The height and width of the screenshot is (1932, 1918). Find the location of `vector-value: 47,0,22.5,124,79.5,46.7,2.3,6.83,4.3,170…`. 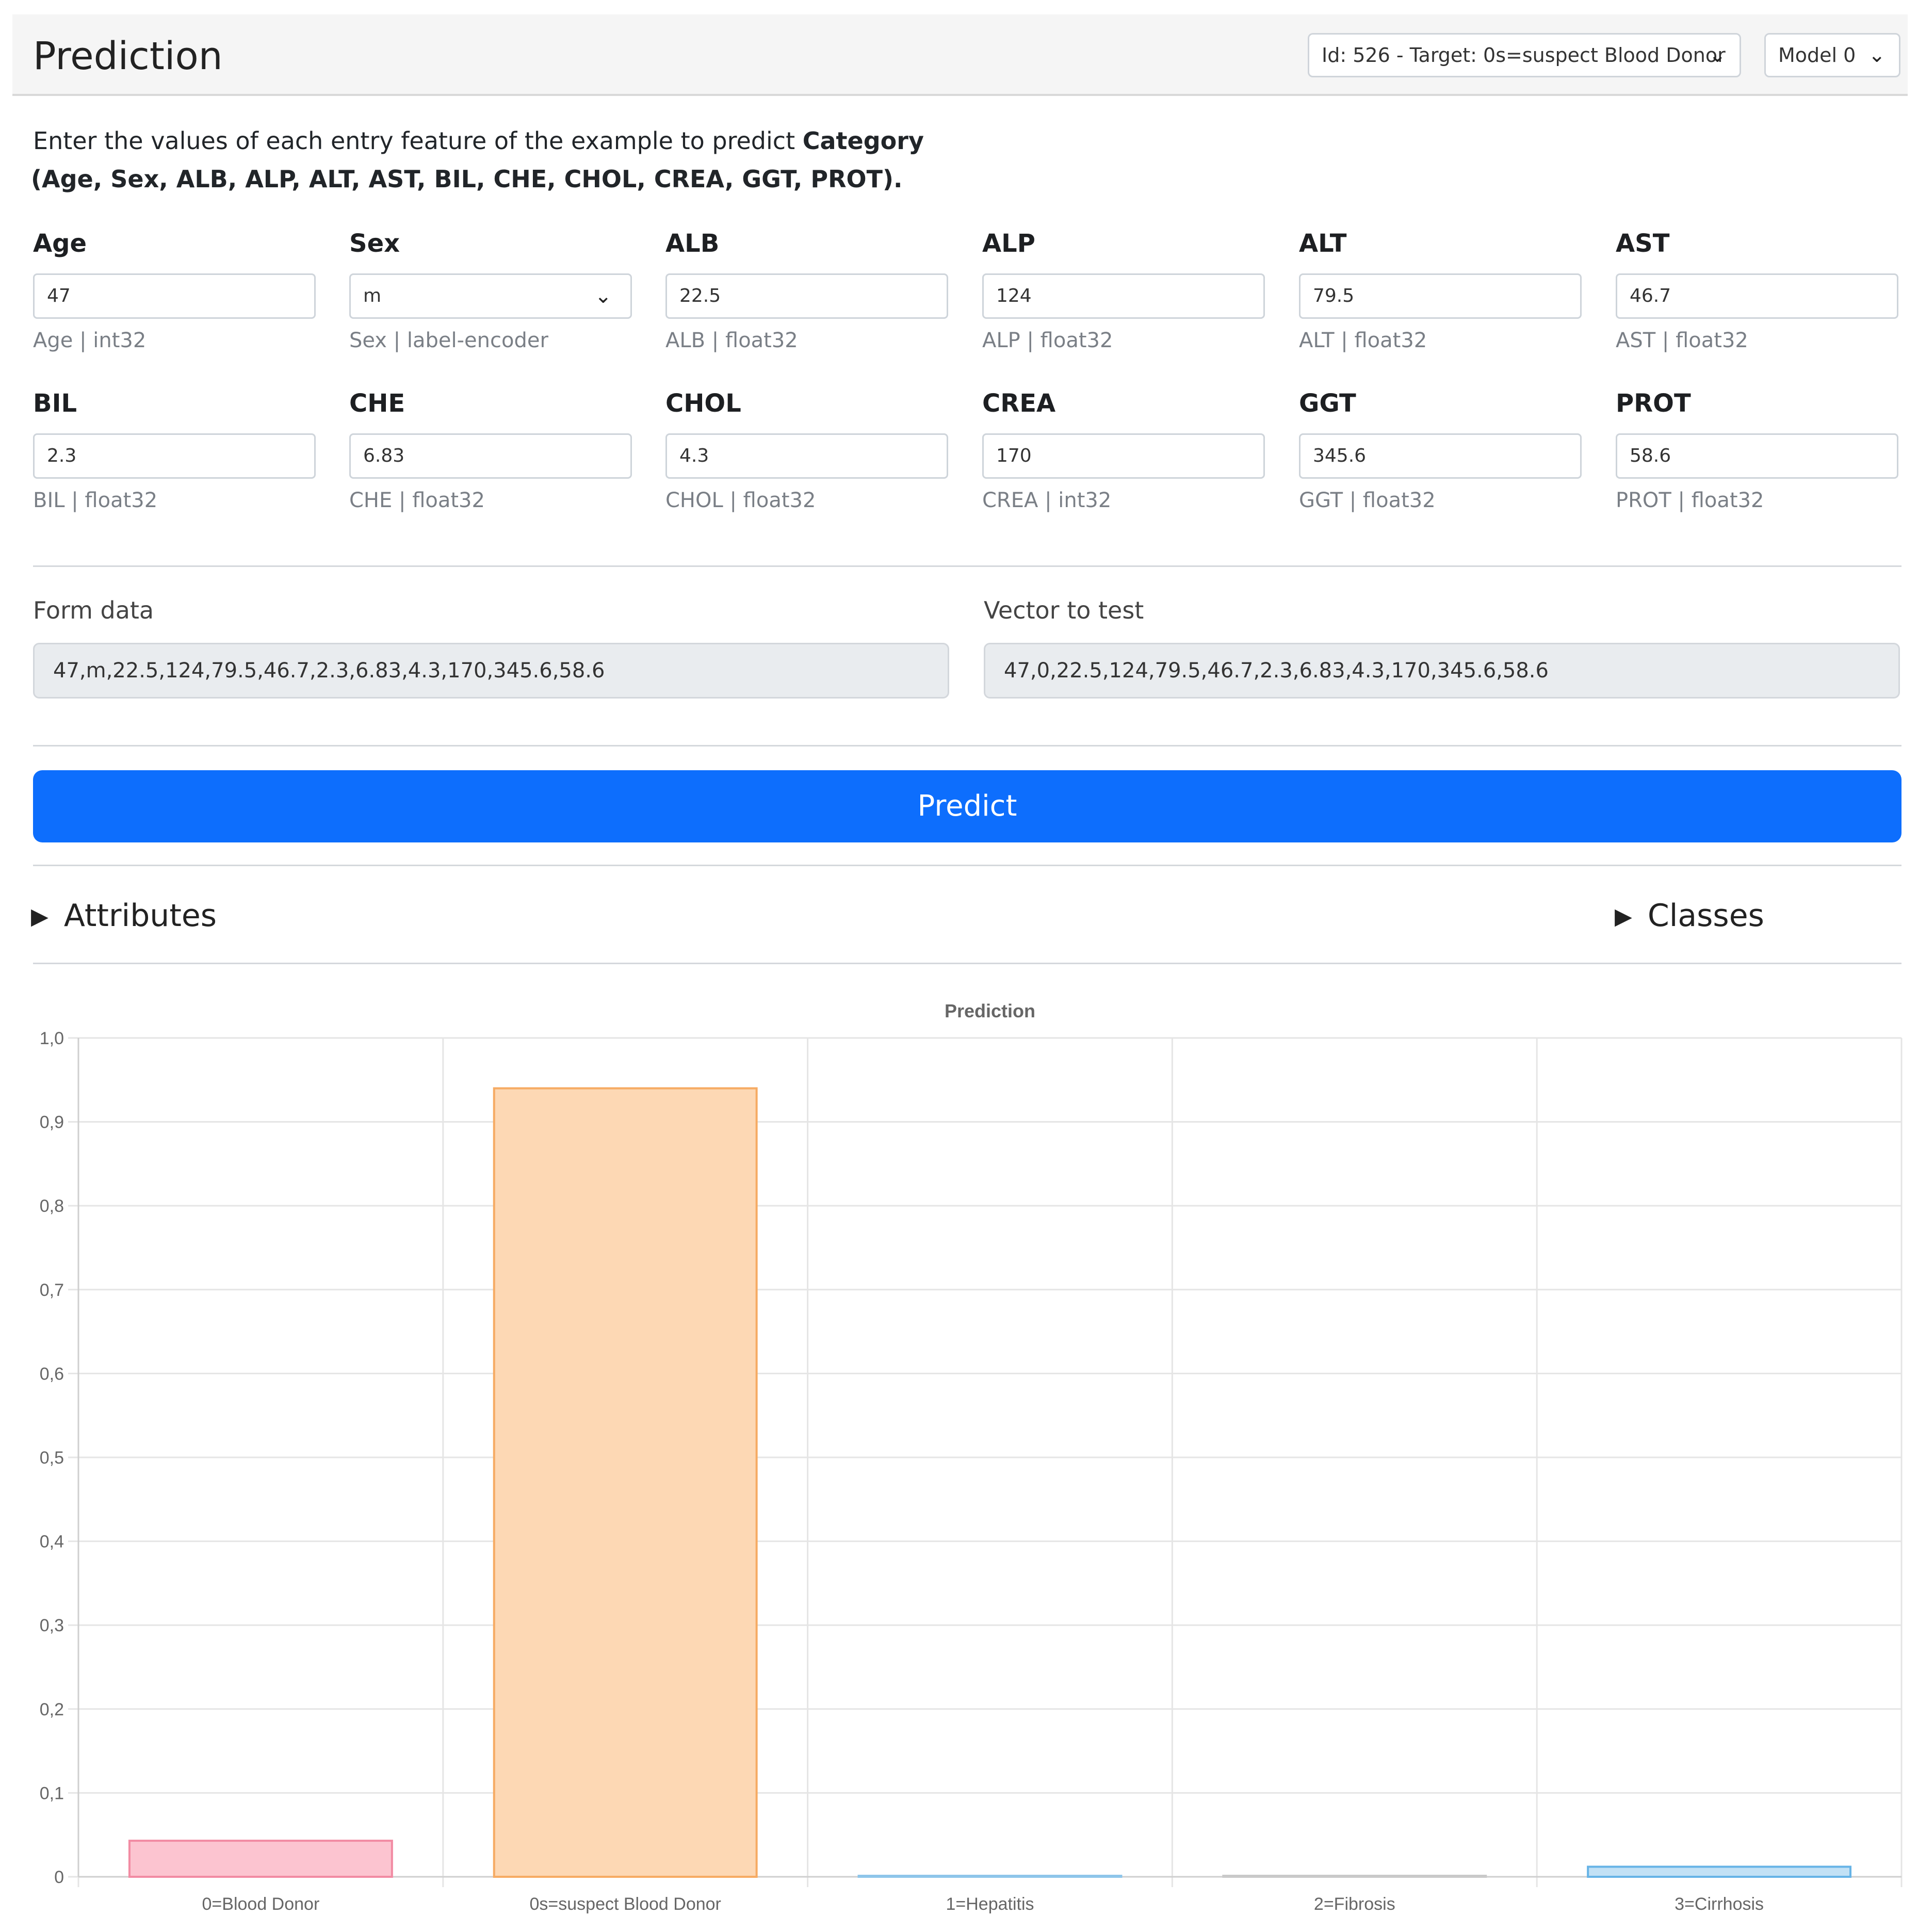

vector-value: 47,0,22.5,124,79.5,46.7,2.3,6.83,4.3,170… is located at coordinates (1276, 671).